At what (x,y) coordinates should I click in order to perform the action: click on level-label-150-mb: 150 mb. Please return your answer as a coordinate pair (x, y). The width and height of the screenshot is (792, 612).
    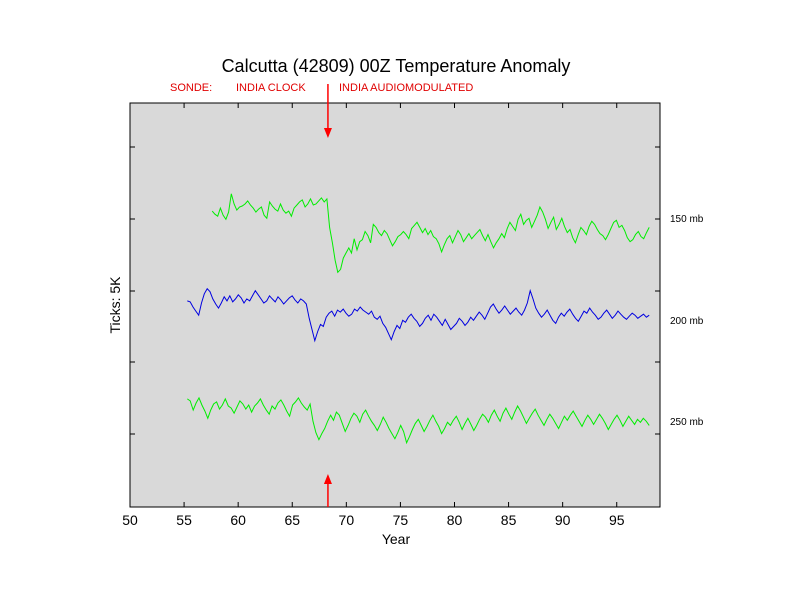
    Looking at the image, I should click on (687, 219).